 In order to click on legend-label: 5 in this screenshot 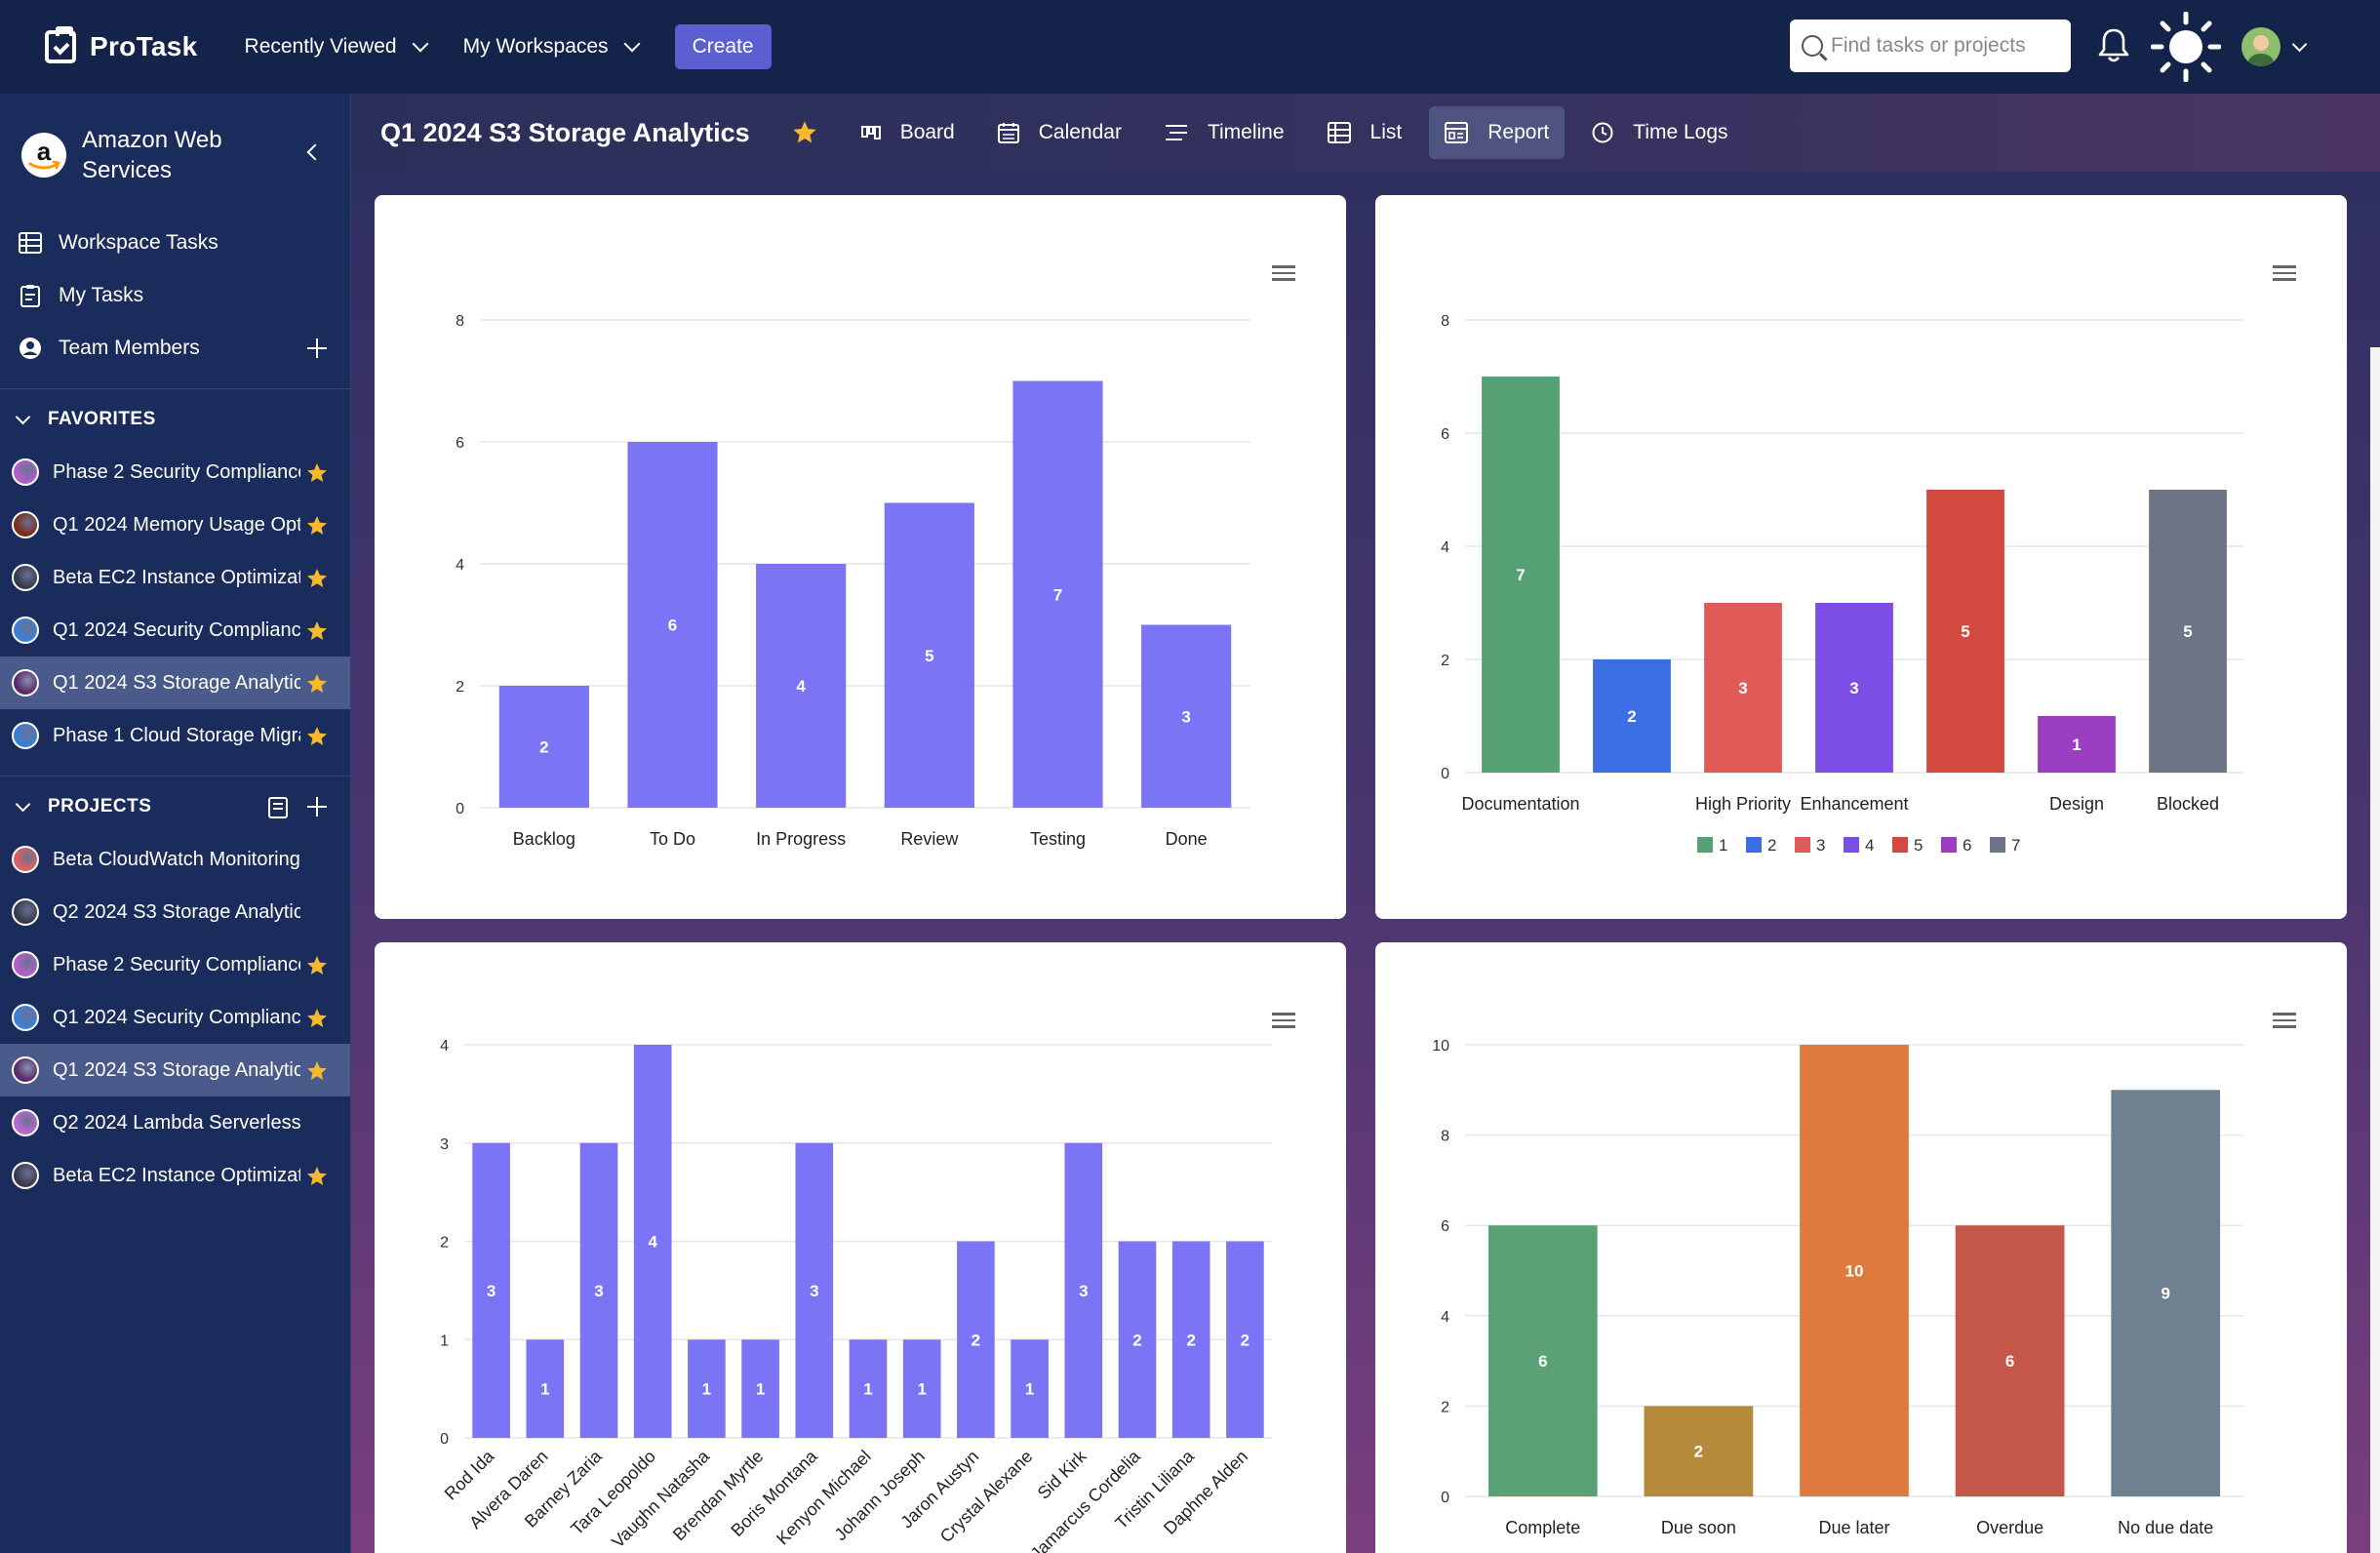, I will do `click(1918, 845)`.